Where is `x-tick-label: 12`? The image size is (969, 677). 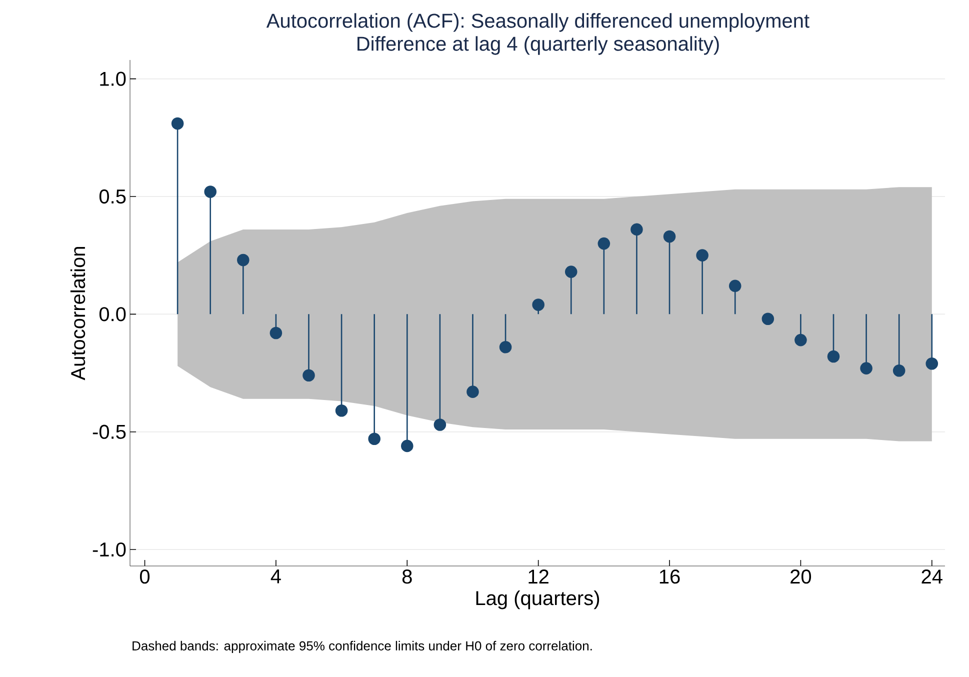 x-tick-label: 12 is located at coordinates (538, 577).